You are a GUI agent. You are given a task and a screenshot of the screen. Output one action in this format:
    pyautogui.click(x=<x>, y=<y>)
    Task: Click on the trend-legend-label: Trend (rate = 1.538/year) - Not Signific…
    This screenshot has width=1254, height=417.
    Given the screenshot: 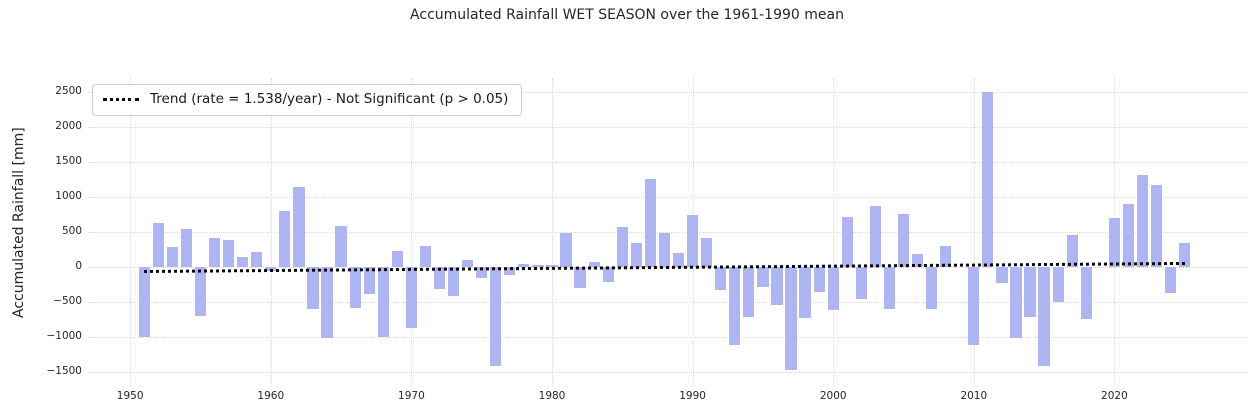 What is the action you would take?
    pyautogui.click(x=329, y=99)
    